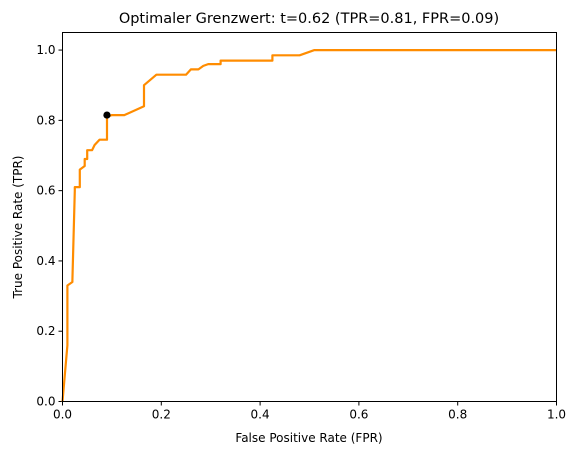 This screenshot has width=578, height=455. Describe the element at coordinates (45, 331) in the screenshot. I see `y-tick-label: 0.2` at that location.